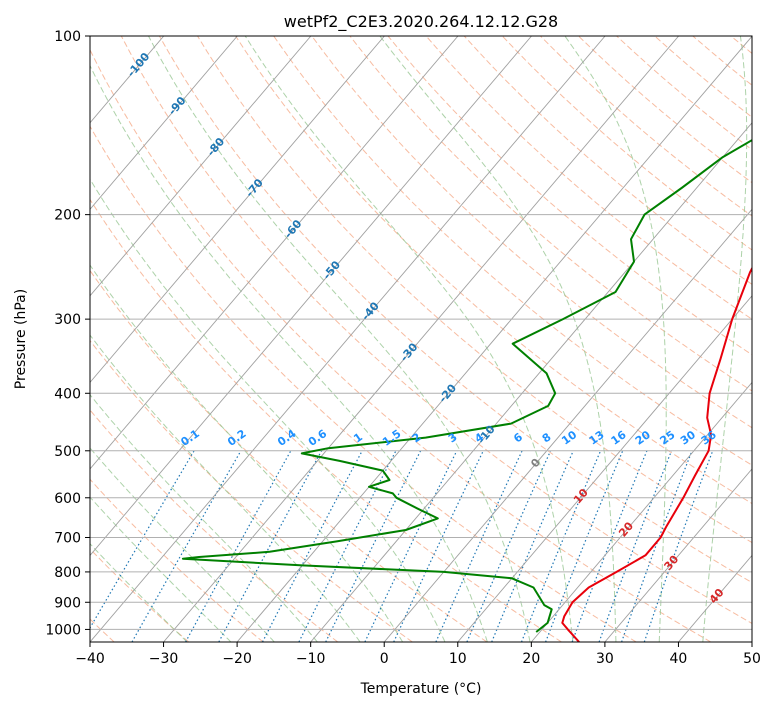 The image size is (775, 708). I want to click on mixing-ratio-label: 10, so click(569, 438).